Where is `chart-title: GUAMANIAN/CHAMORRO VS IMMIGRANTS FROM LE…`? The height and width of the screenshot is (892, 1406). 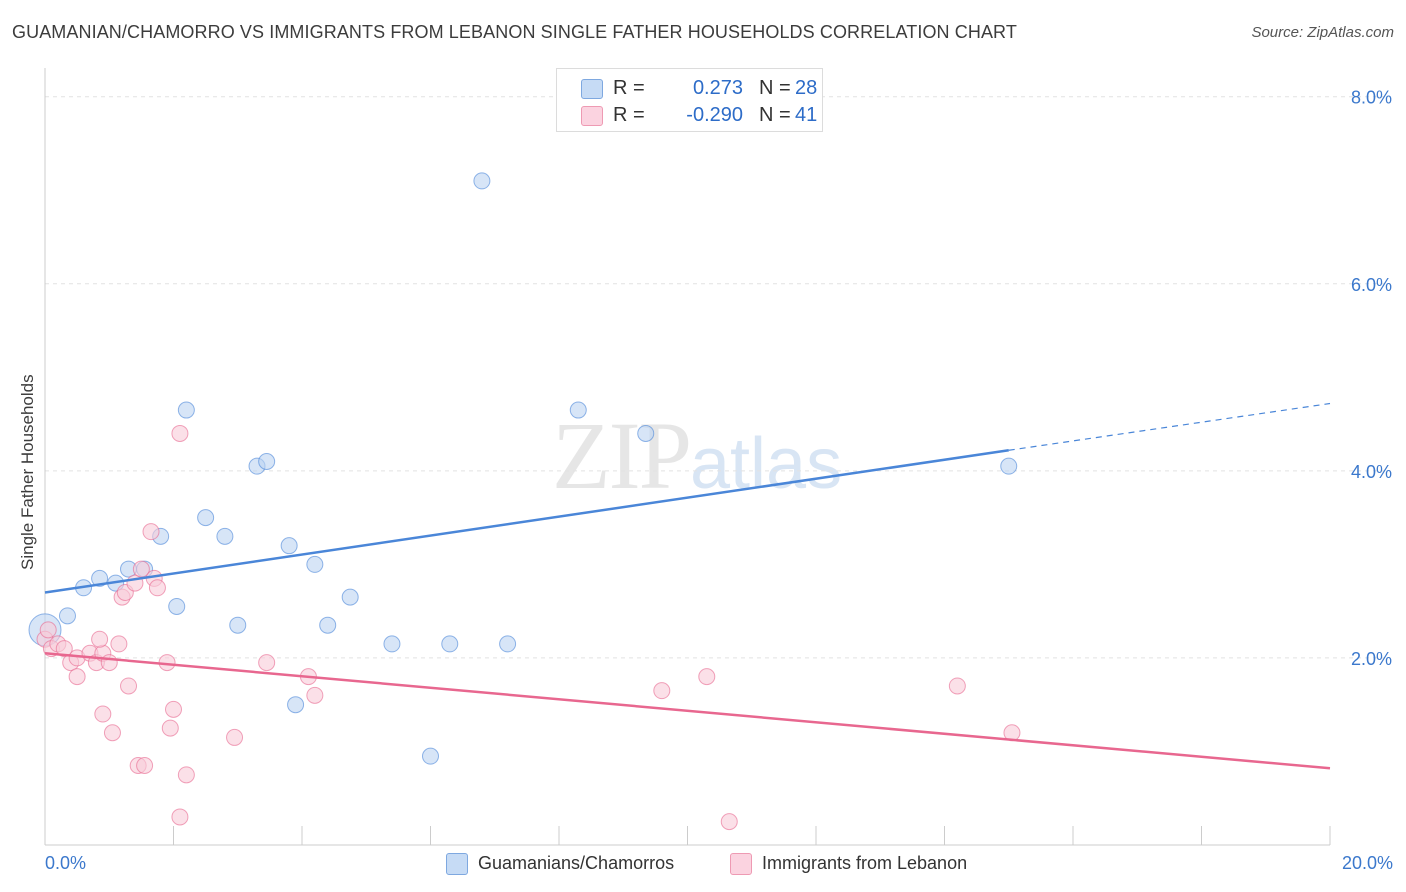
chart-title: GUAMANIAN/CHAMORRO VS IMMIGRANTS FROM LE… is located at coordinates (514, 32).